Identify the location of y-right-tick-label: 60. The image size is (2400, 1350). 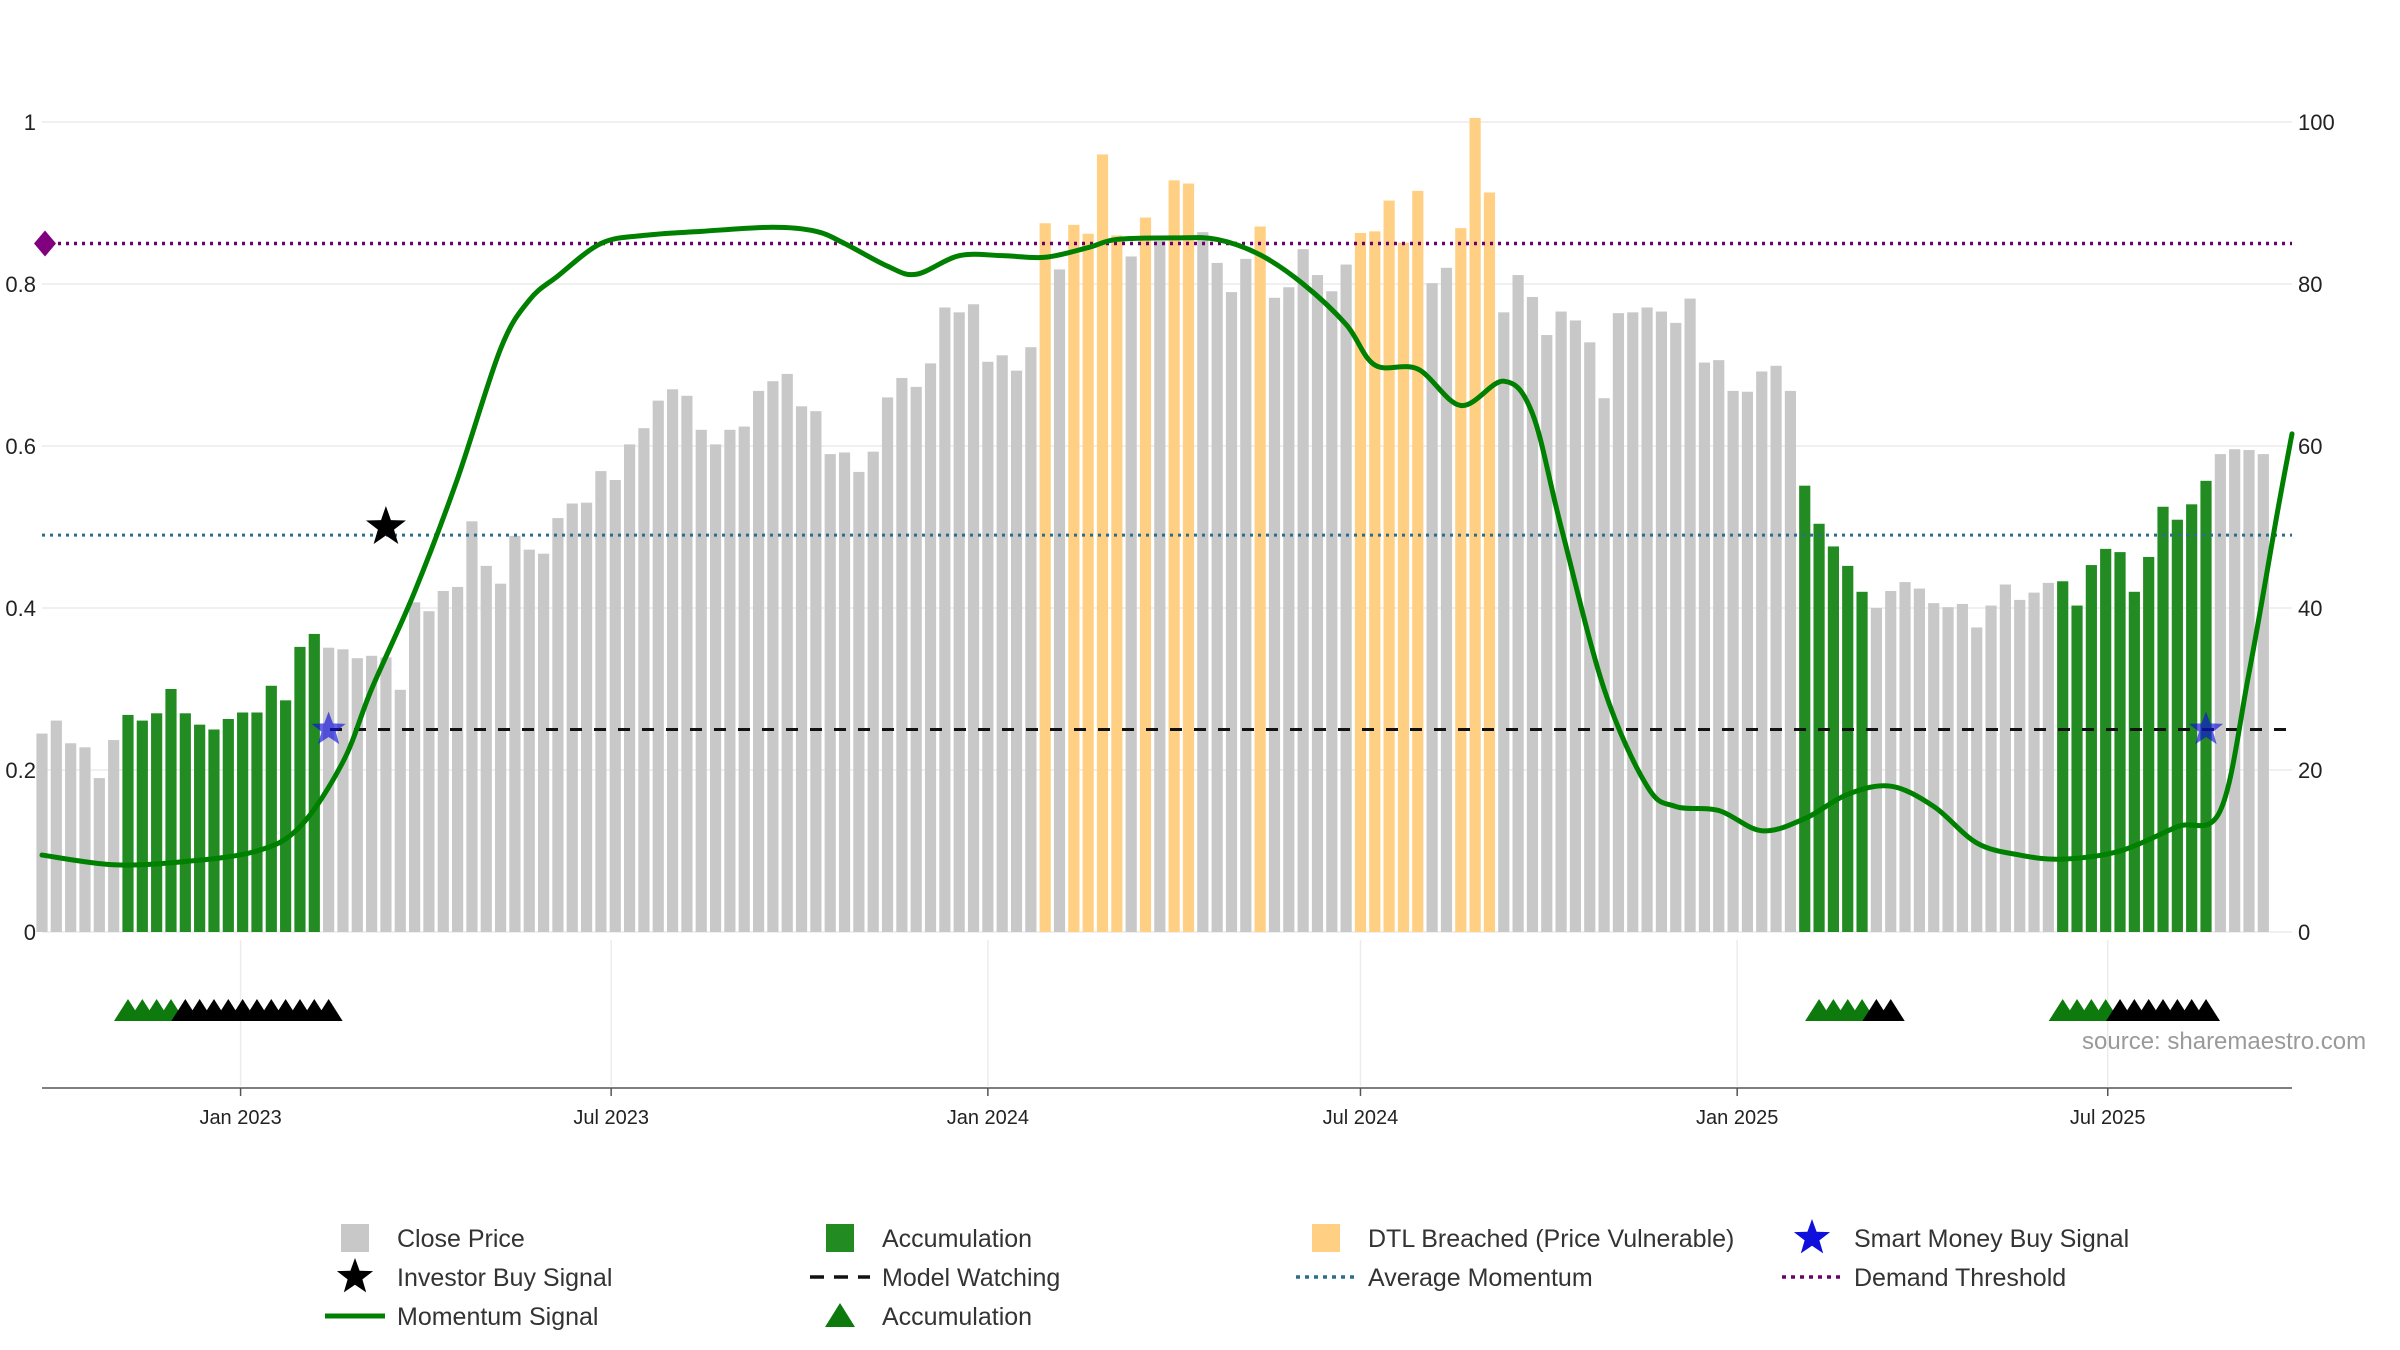
(2310, 446).